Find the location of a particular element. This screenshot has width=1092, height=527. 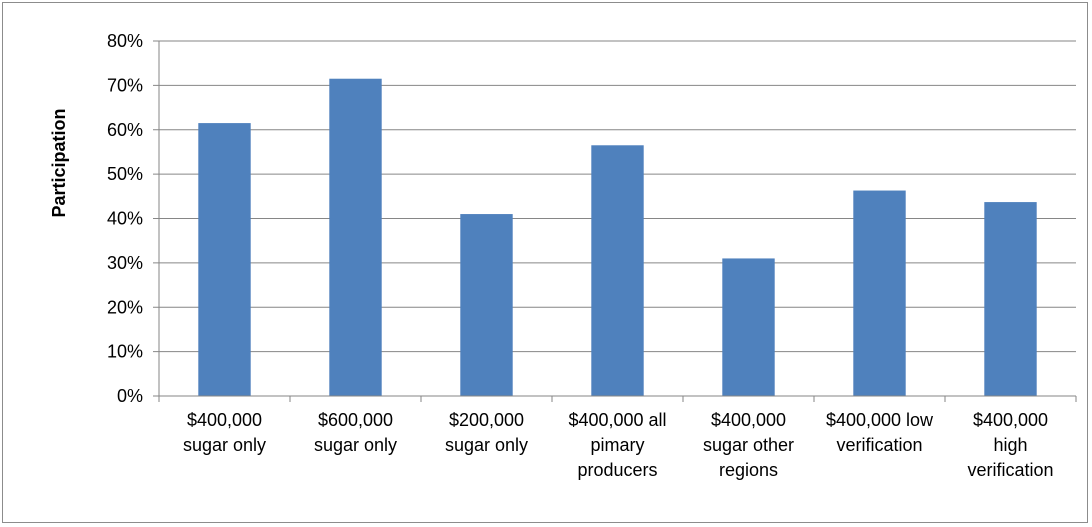

y-axis-title: Participation is located at coordinates (59, 162).